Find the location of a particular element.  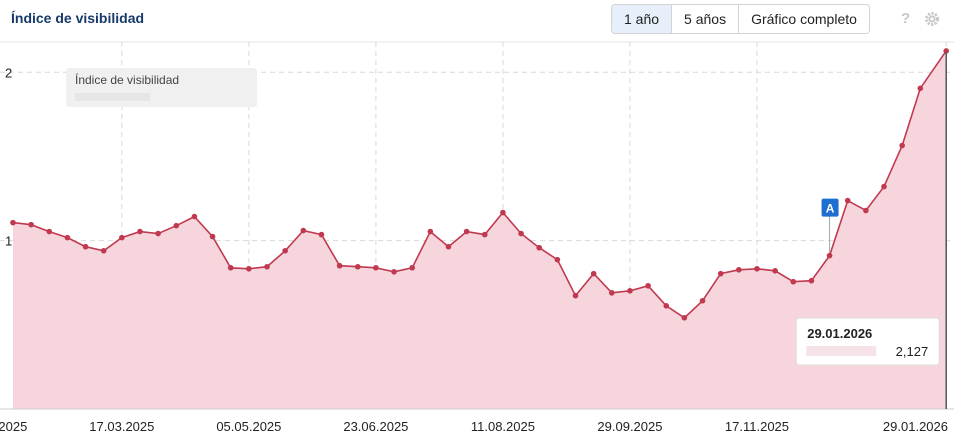

x-tick-label: 29.09.2025 is located at coordinates (629, 426).